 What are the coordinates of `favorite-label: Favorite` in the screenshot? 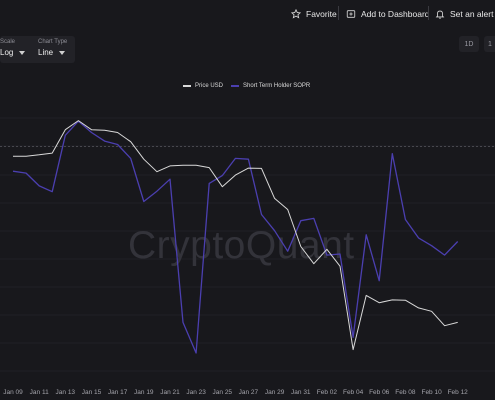 It's located at (321, 14).